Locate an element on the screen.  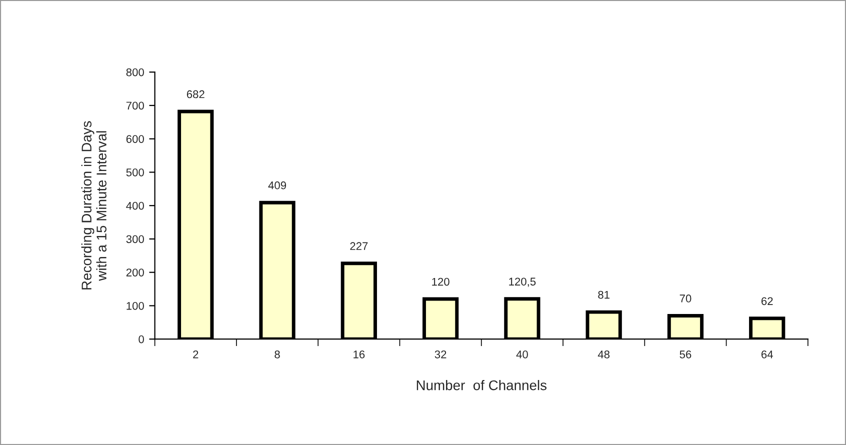
data-label: 227 is located at coordinates (359, 246).